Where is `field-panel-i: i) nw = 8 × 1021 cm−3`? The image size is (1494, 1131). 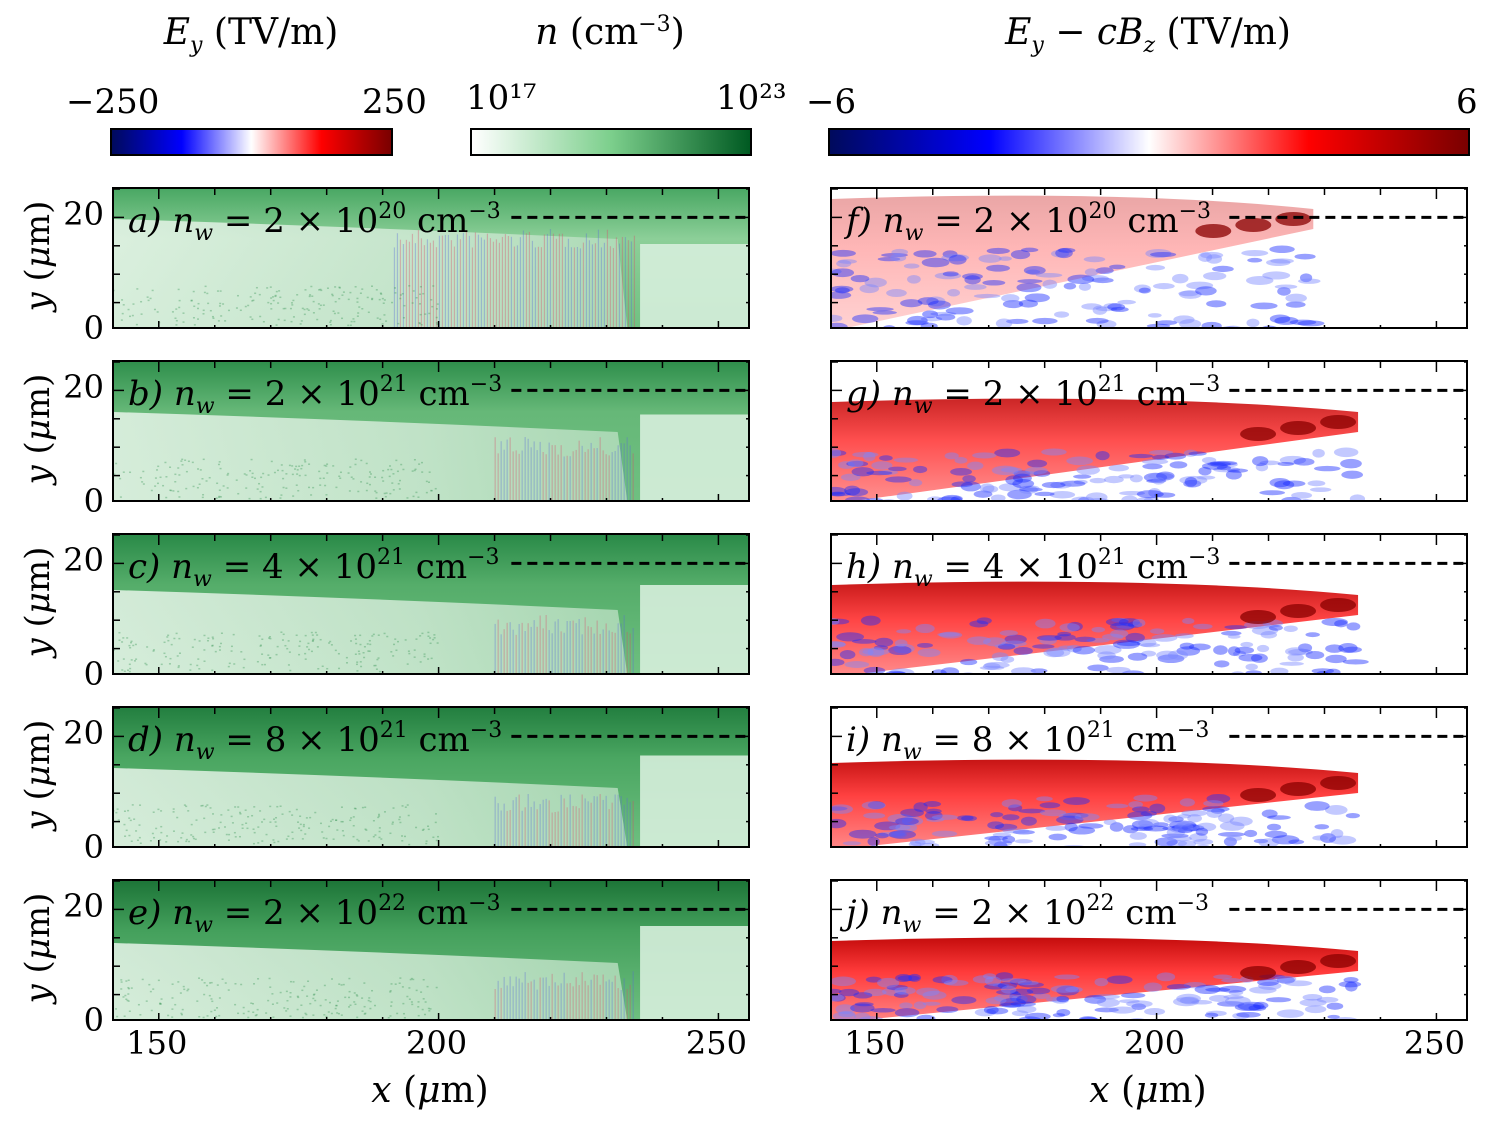
field-panel-i: i) nw = 8 × 1021 cm−3 is located at coordinates (1149, 777).